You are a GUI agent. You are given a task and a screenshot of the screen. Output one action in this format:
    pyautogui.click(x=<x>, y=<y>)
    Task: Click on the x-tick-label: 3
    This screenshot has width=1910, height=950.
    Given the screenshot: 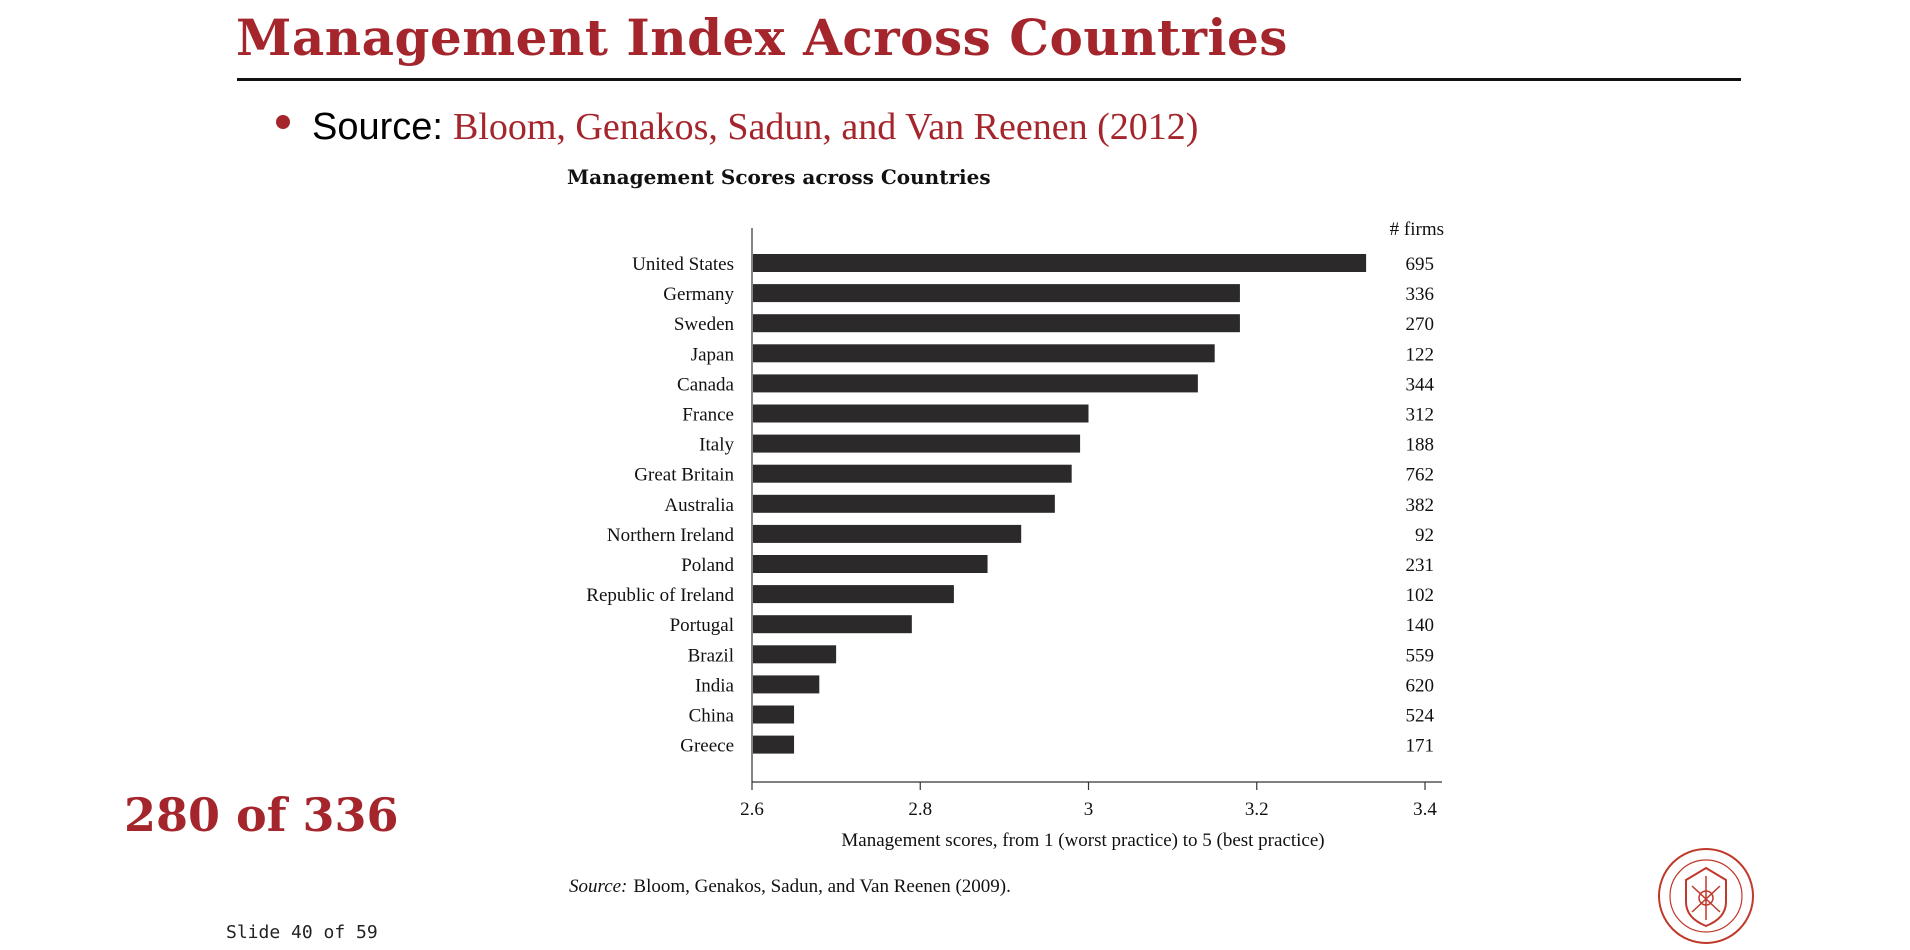 What is the action you would take?
    pyautogui.click(x=1089, y=809)
    